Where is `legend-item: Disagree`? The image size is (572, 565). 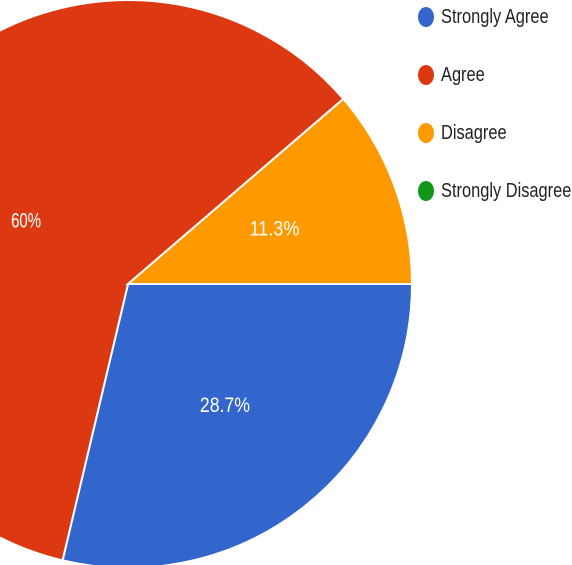 legend-item: Disagree is located at coordinates (495, 133).